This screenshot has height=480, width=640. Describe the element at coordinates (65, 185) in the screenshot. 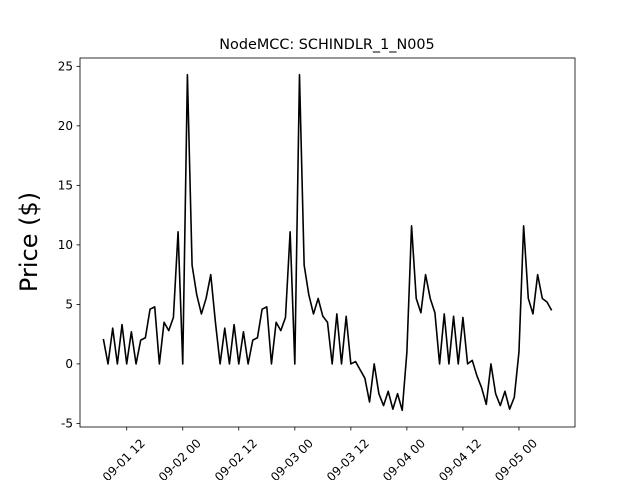

I see `y-tick-label: 15` at that location.